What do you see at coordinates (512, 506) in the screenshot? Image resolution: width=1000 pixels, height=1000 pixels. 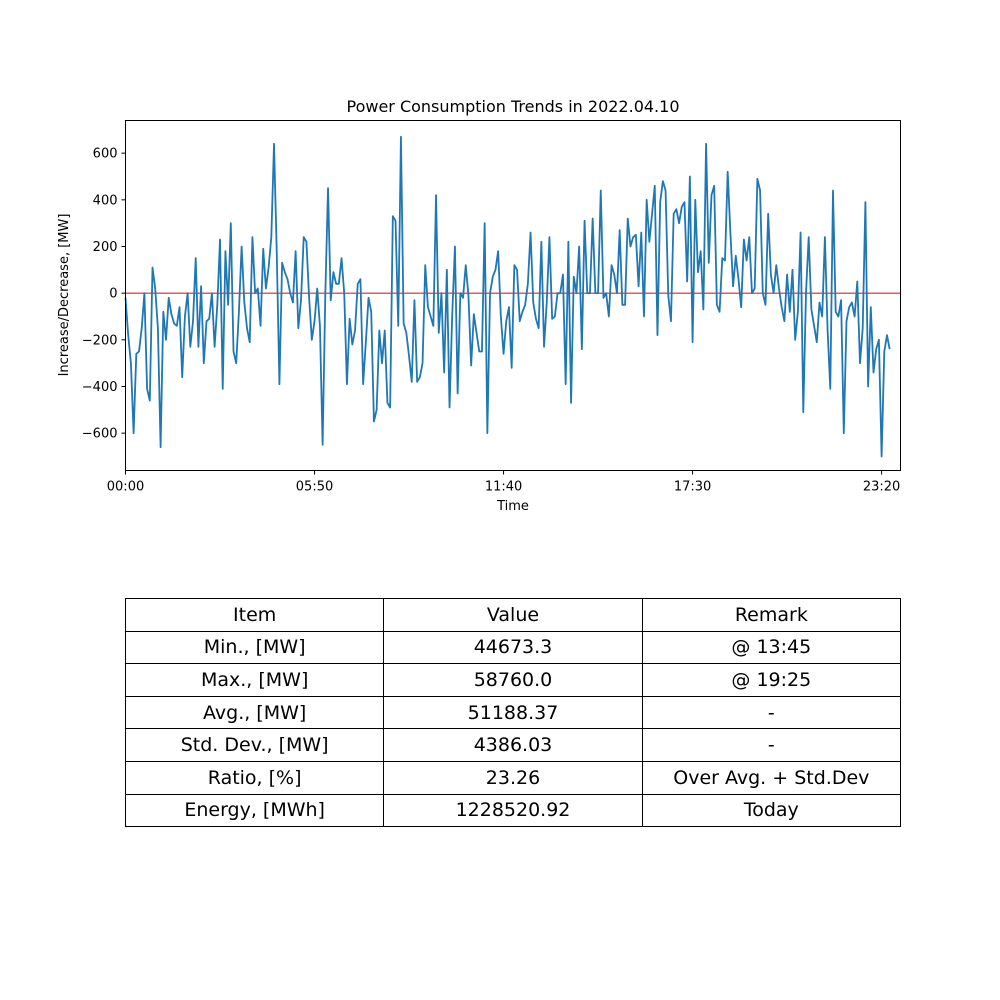 I see `x-axis-label: Time` at bounding box center [512, 506].